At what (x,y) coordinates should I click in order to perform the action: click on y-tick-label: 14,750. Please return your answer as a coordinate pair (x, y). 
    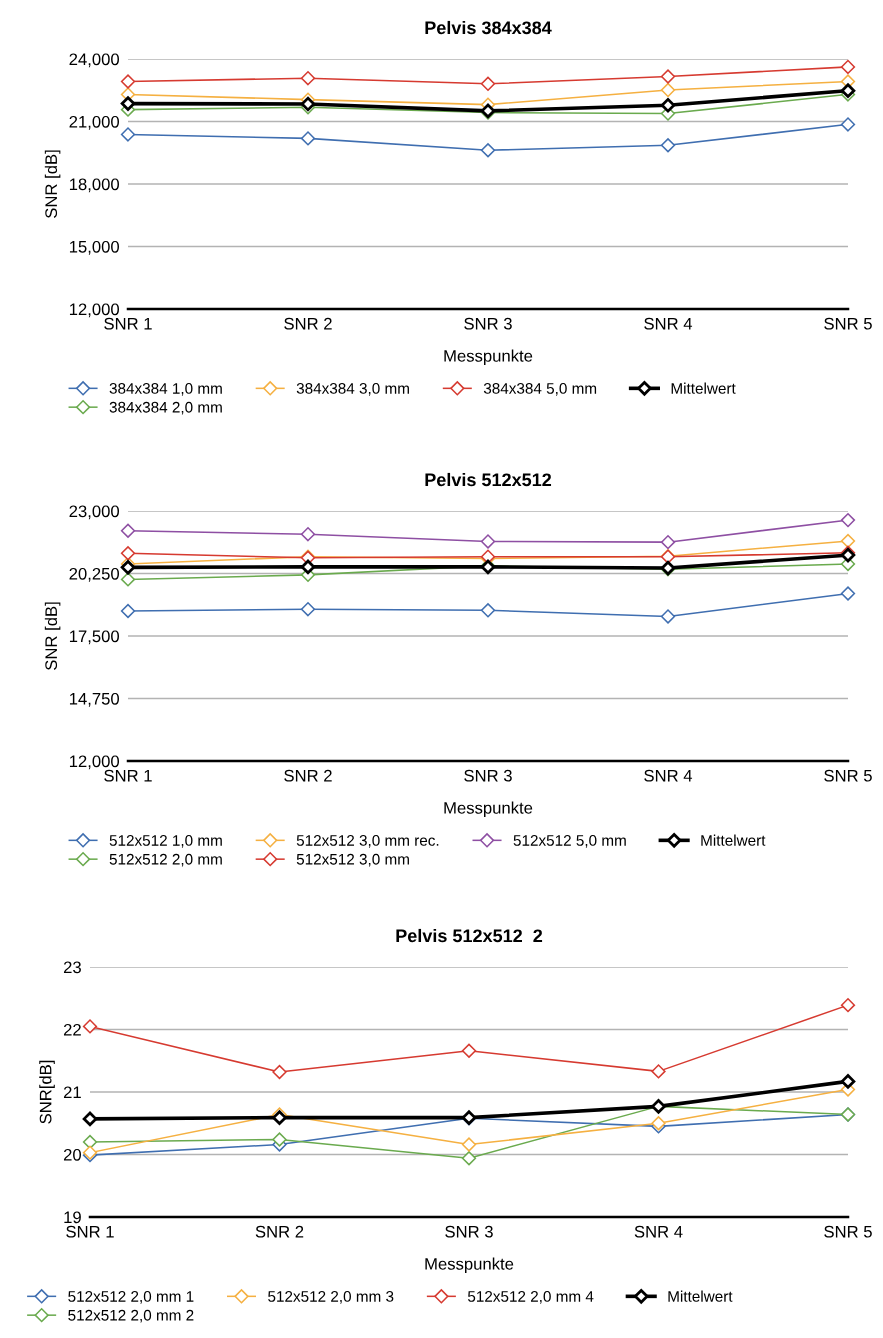
    Looking at the image, I should click on (94, 699).